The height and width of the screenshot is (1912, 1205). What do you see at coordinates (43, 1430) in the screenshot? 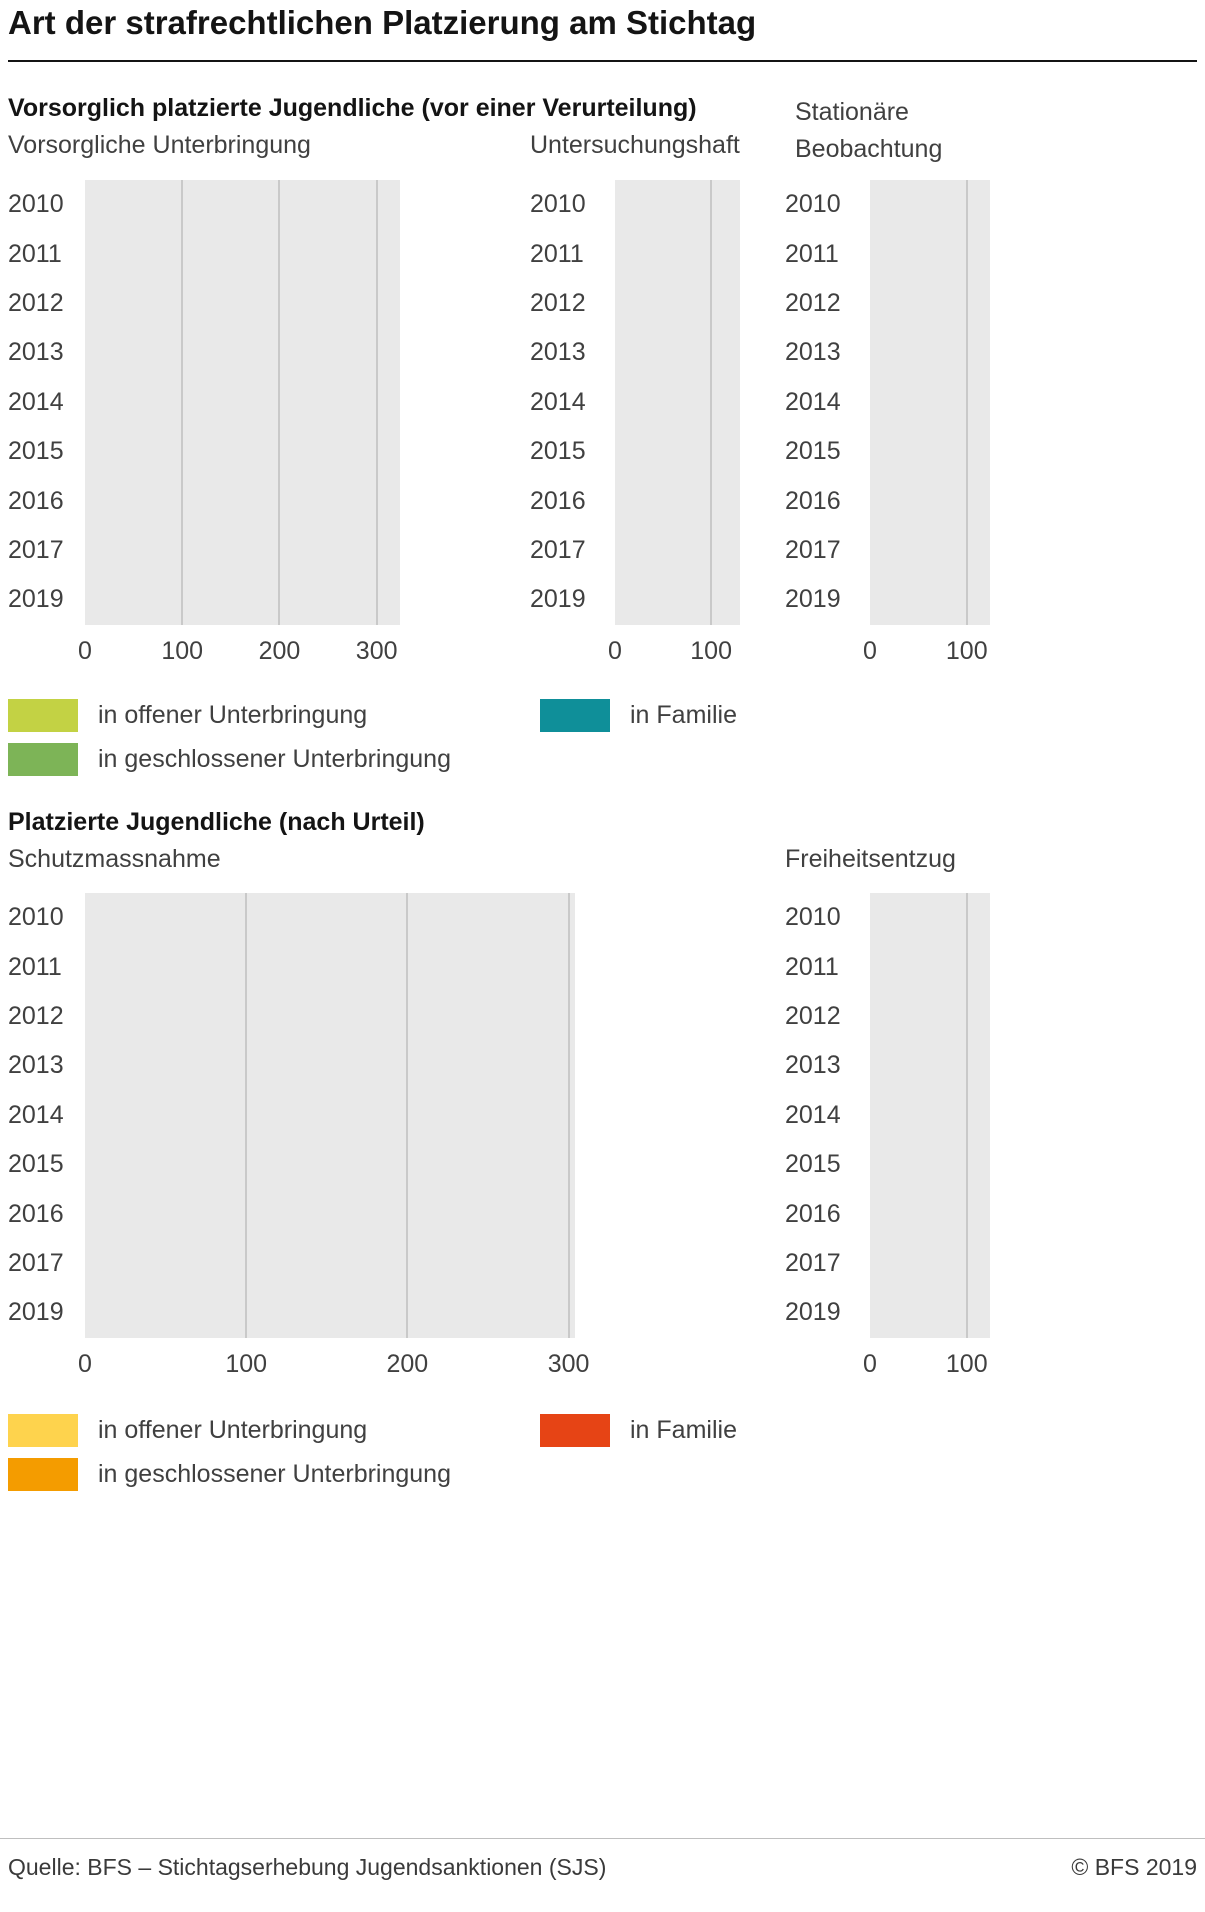
I see `legend-swatch-offen-yellow` at bounding box center [43, 1430].